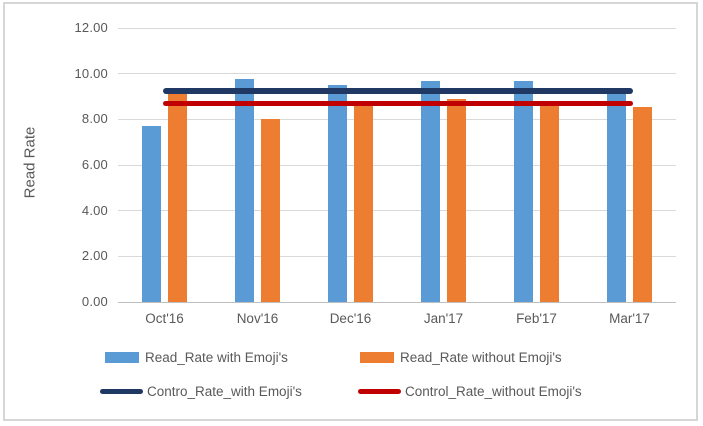  I want to click on y-tick-label: 6.00, so click(94, 164).